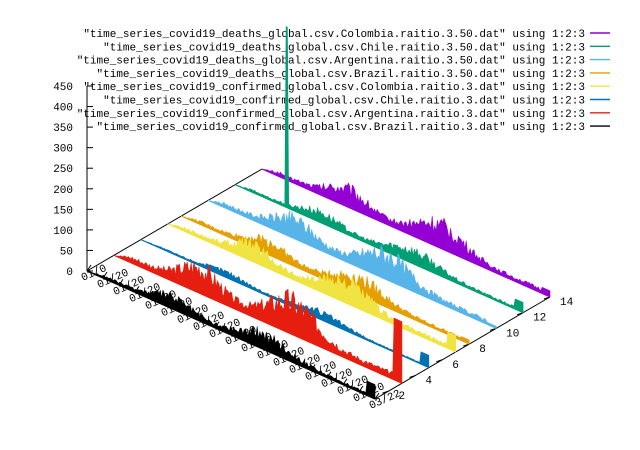 The width and height of the screenshot is (640, 450). What do you see at coordinates (455, 366) in the screenshot?
I see `y-tick-label: 6` at bounding box center [455, 366].